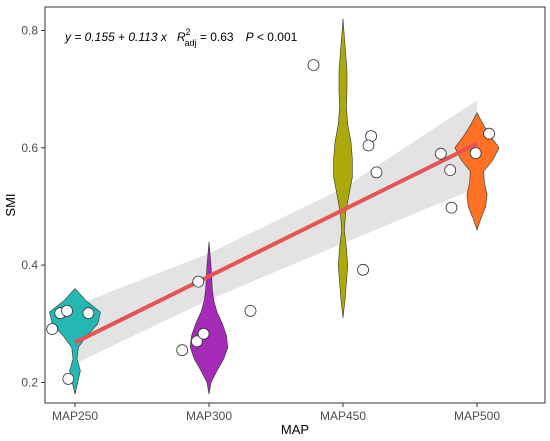 This screenshot has height=441, width=550. I want to click on p-label: P, so click(250, 37).